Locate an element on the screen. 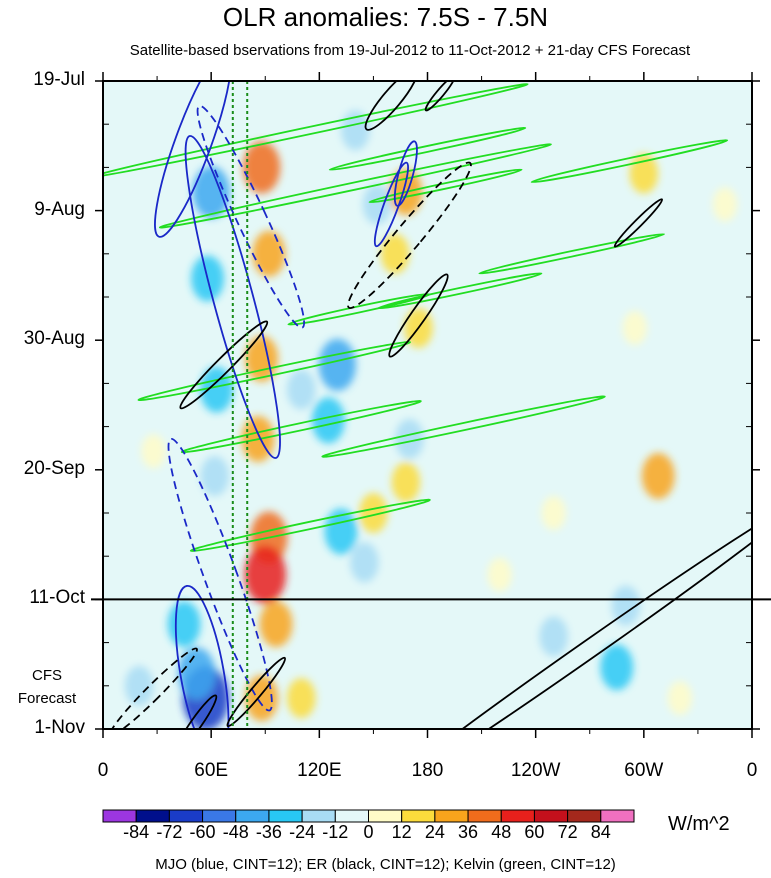 The height and width of the screenshot is (878, 771). colorbar-label: 12 is located at coordinates (401, 832).